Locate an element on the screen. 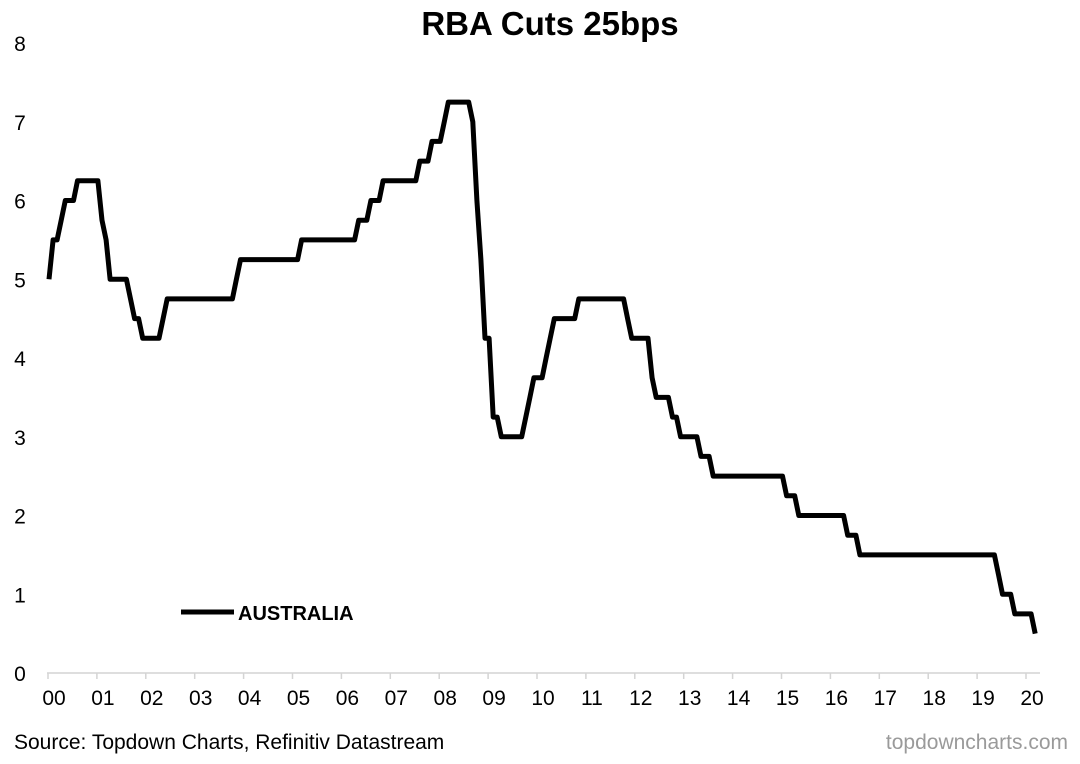  x-tick-label: 07 is located at coordinates (396, 698).